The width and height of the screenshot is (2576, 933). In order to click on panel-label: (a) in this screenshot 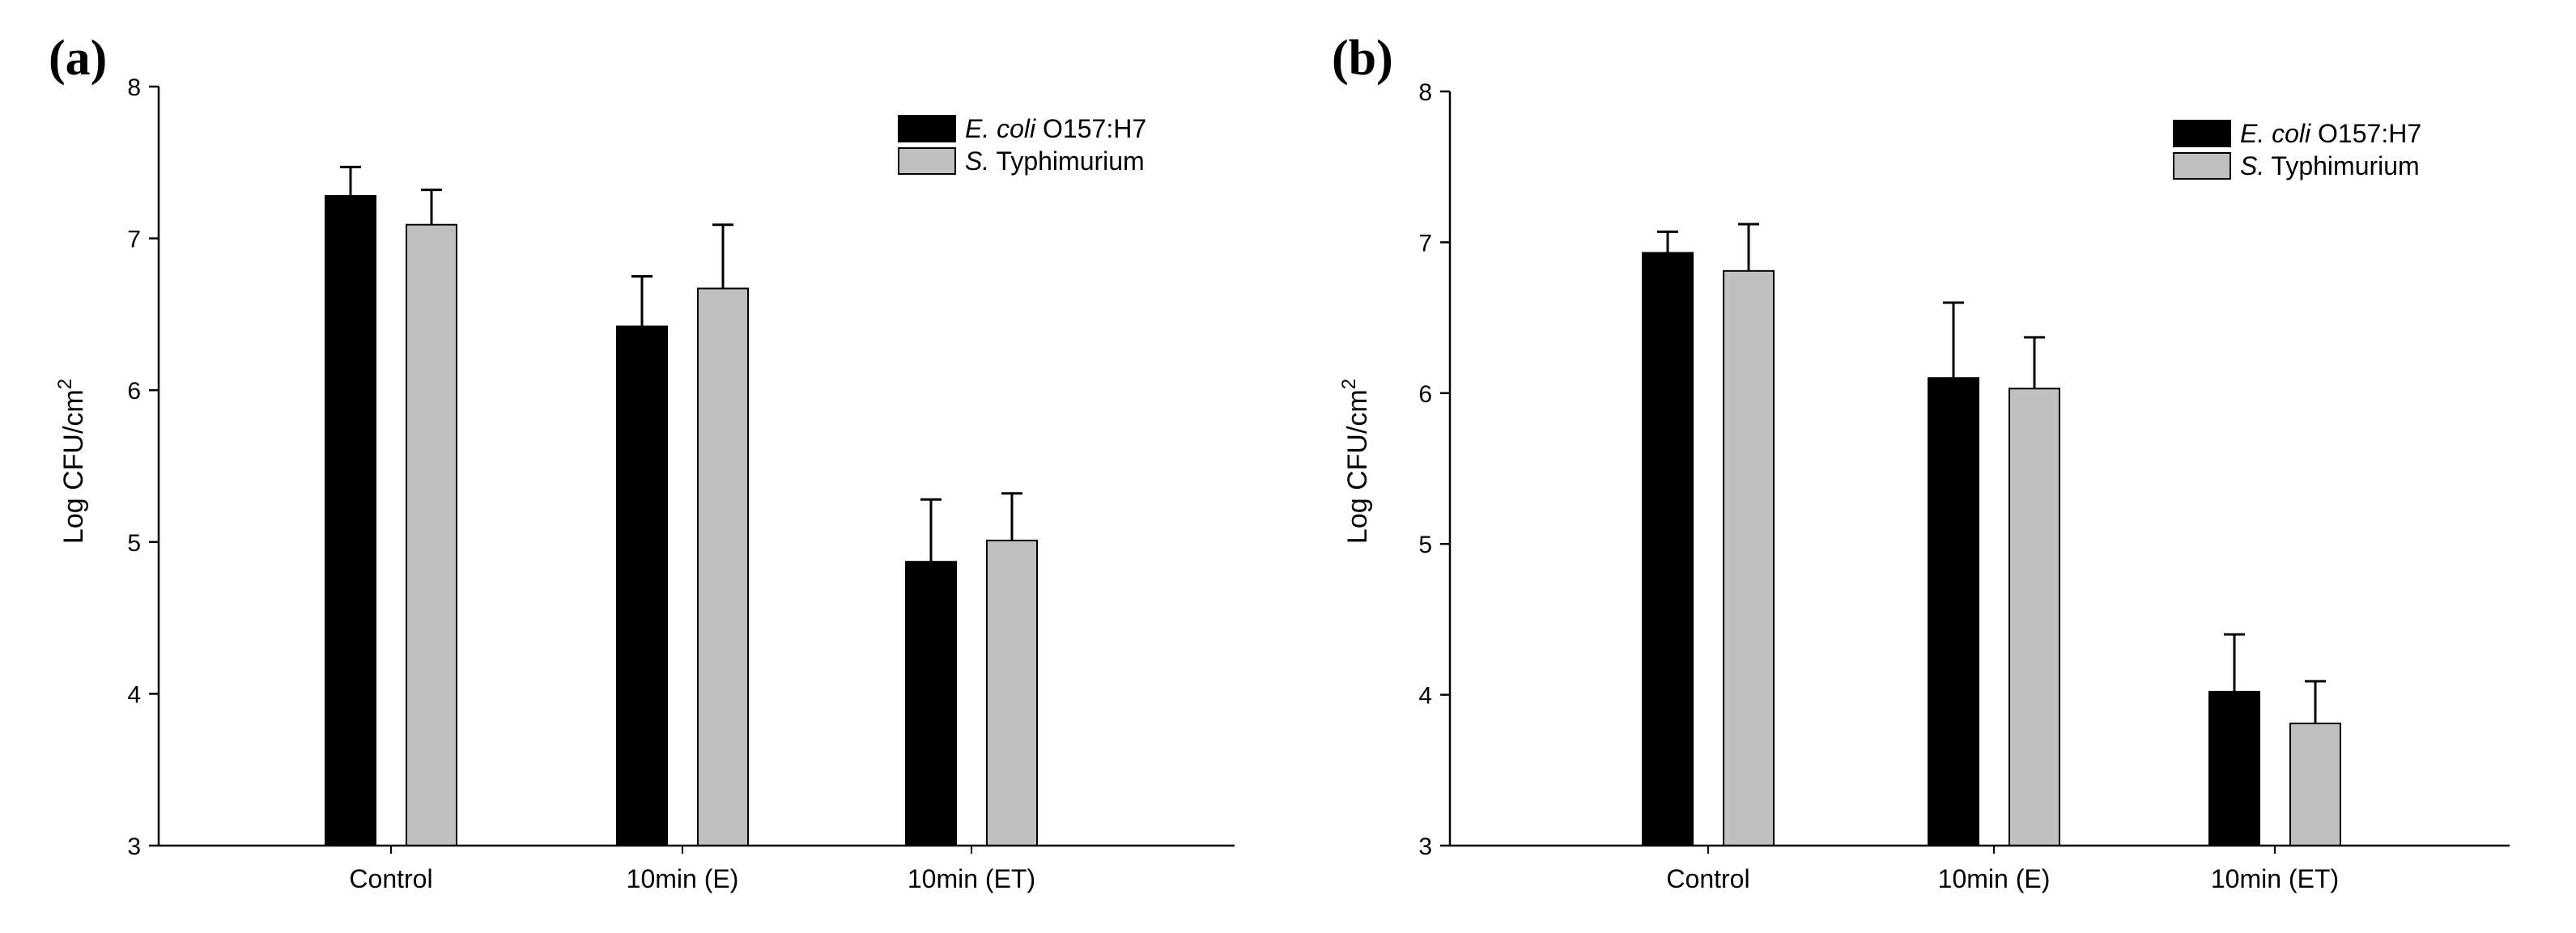, I will do `click(78, 58)`.